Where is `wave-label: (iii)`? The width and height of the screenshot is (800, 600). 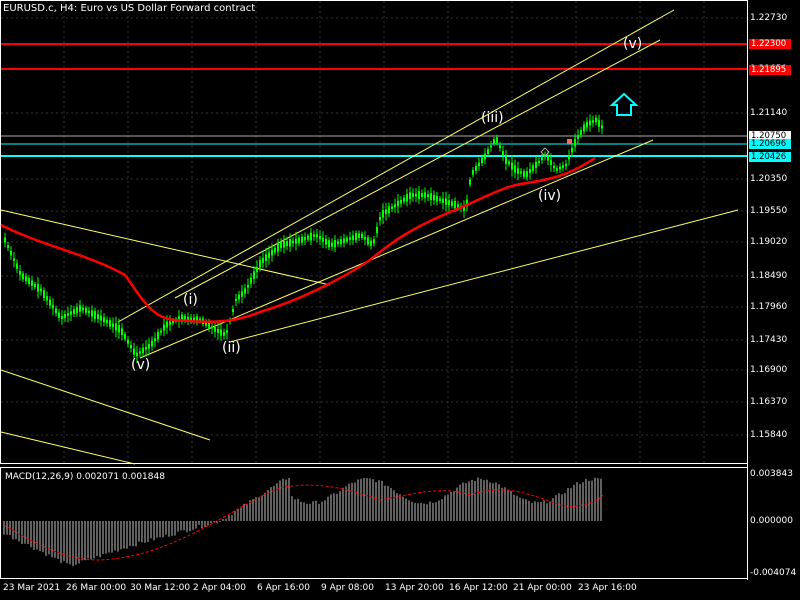 wave-label: (iii) is located at coordinates (492, 118).